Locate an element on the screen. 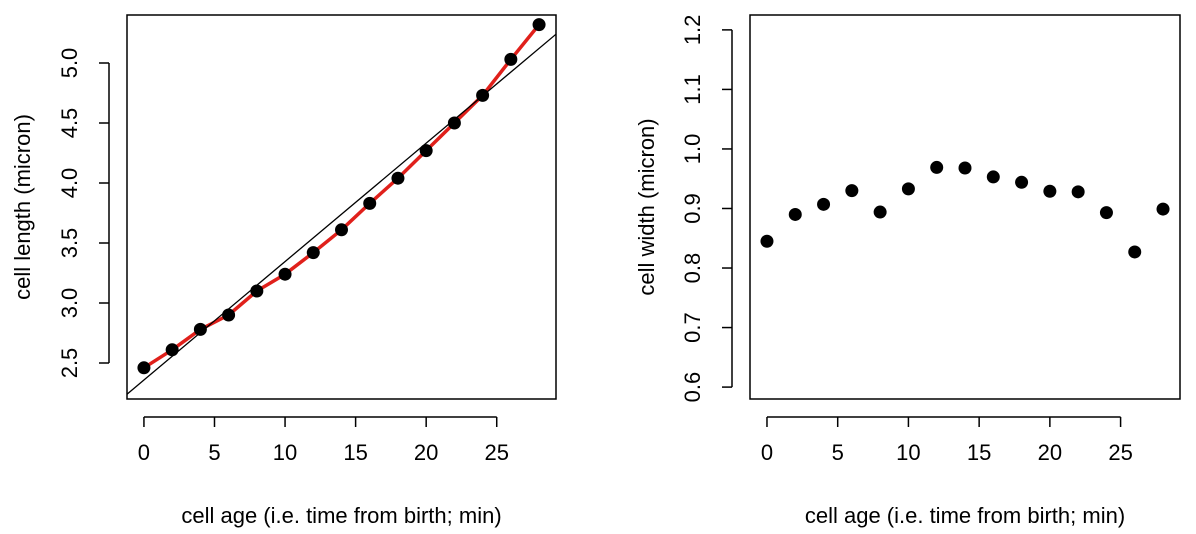  y-tick-label: 0.8 is located at coordinates (692, 268).